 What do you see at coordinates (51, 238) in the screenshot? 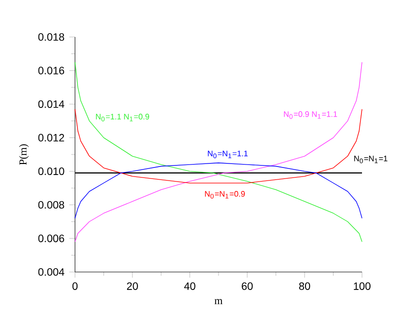
I see `y-tick-label: 0.006` at bounding box center [51, 238].